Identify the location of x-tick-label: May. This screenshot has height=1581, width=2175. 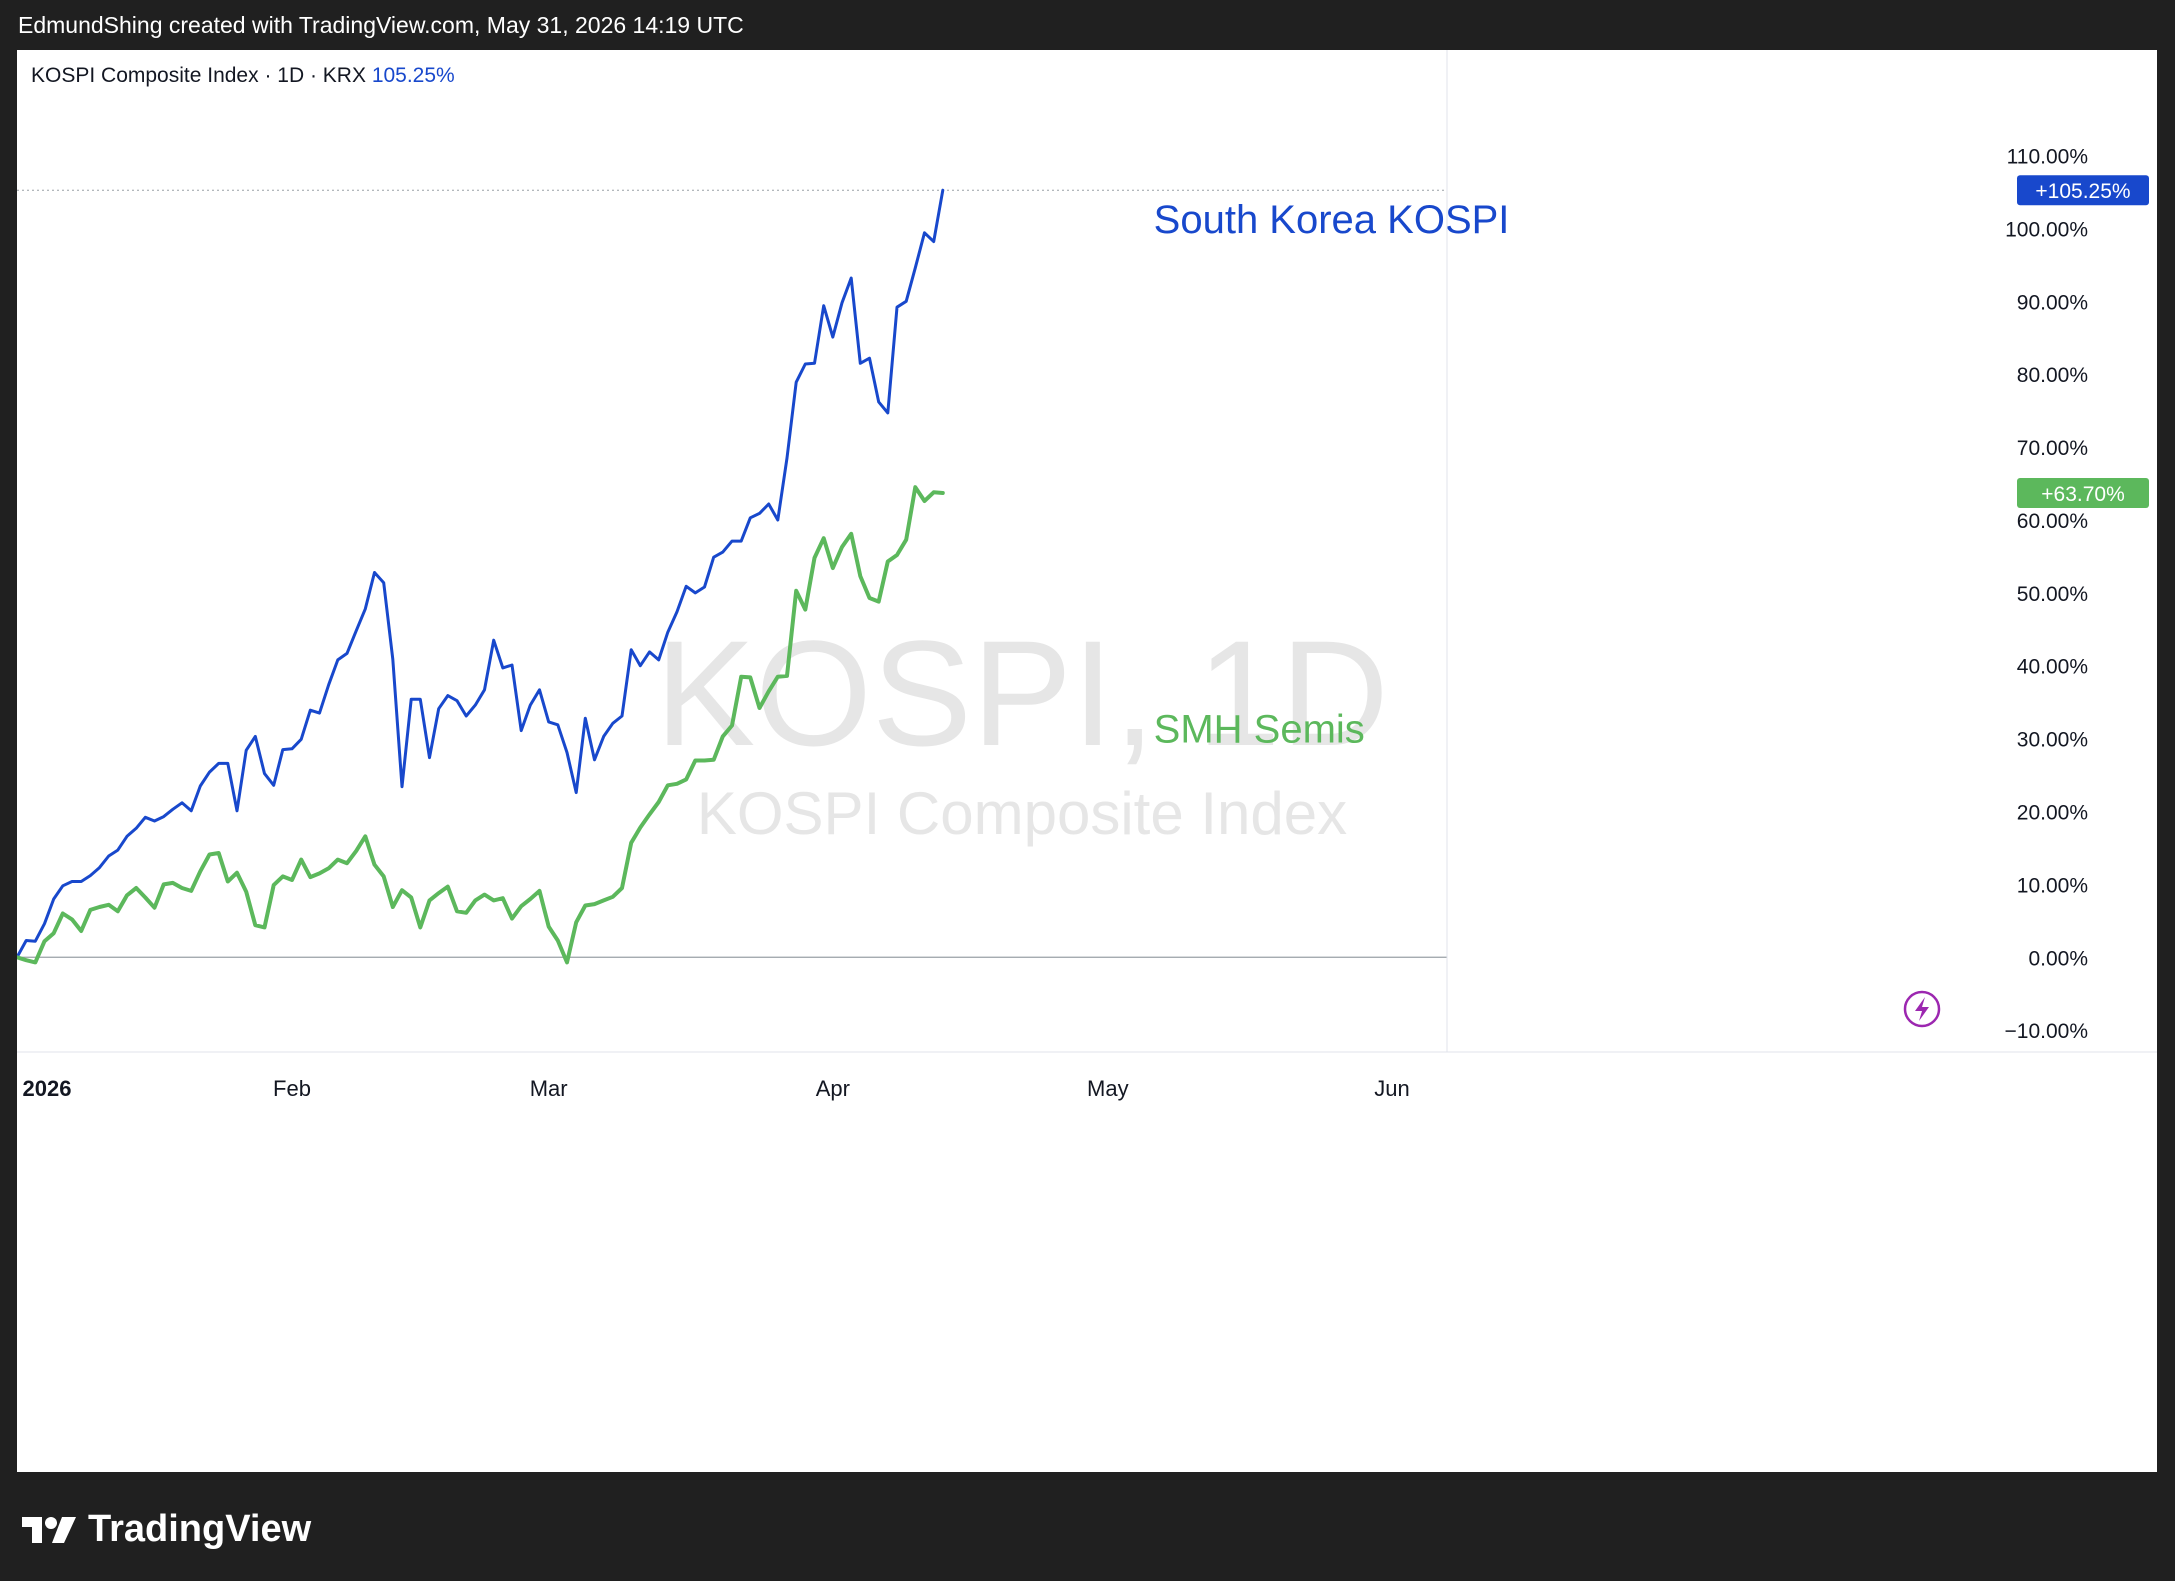
(1108, 1088).